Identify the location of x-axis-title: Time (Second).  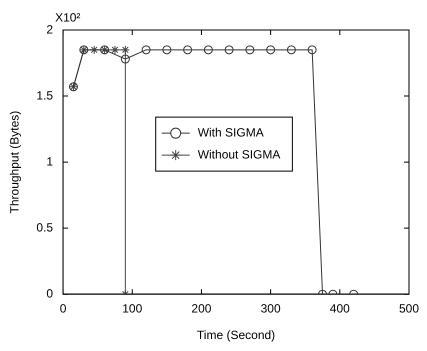
(236, 335).